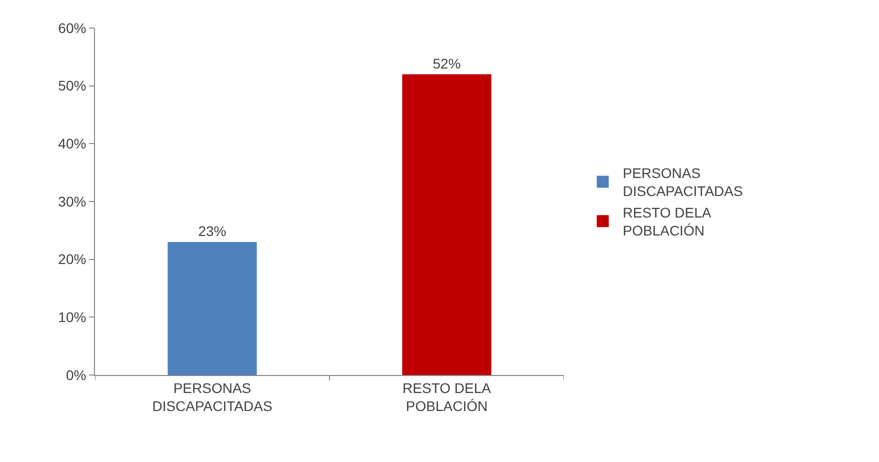  I want to click on y-tick-label: 20%, so click(72, 259).